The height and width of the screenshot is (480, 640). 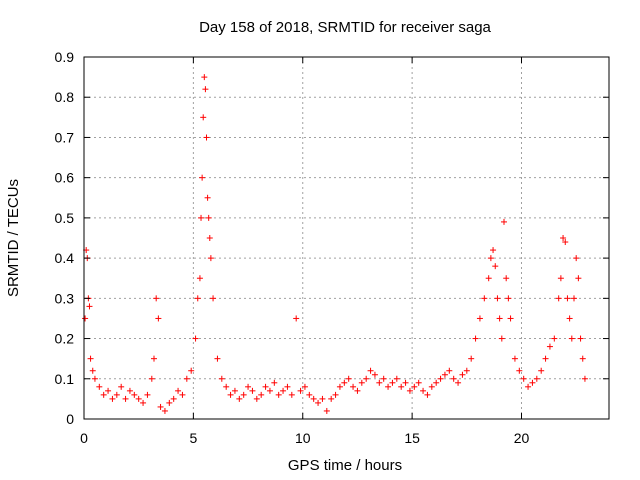 What do you see at coordinates (303, 438) in the screenshot?
I see `x-tick-label: 10` at bounding box center [303, 438].